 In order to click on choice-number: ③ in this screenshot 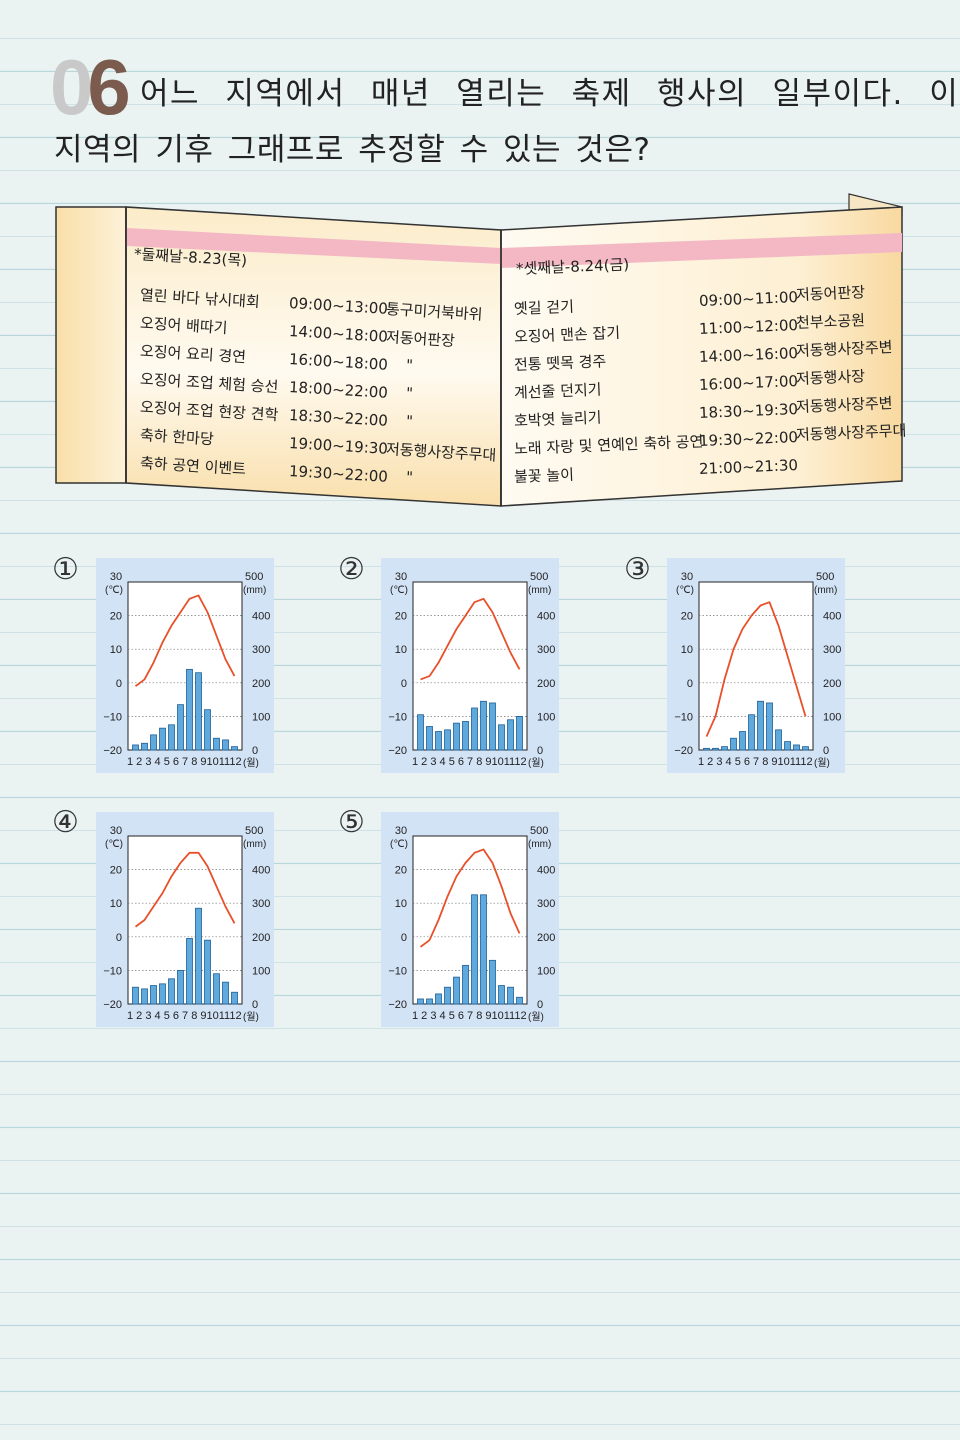, I will do `click(637, 569)`.